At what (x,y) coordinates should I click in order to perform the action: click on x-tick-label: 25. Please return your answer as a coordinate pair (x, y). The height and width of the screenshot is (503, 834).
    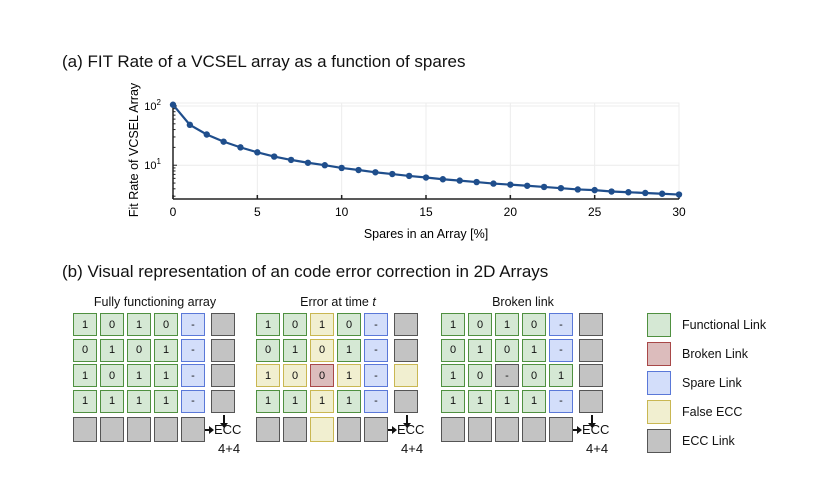
    Looking at the image, I should click on (595, 212).